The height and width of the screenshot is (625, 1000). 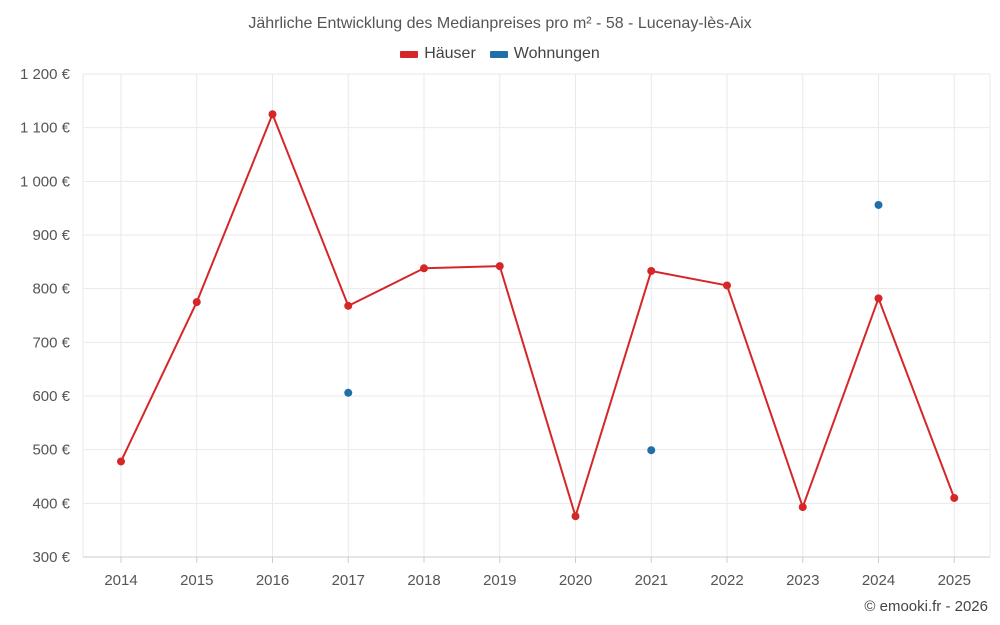 What do you see at coordinates (651, 580) in the screenshot?
I see `x-tick-label: 2021` at bounding box center [651, 580].